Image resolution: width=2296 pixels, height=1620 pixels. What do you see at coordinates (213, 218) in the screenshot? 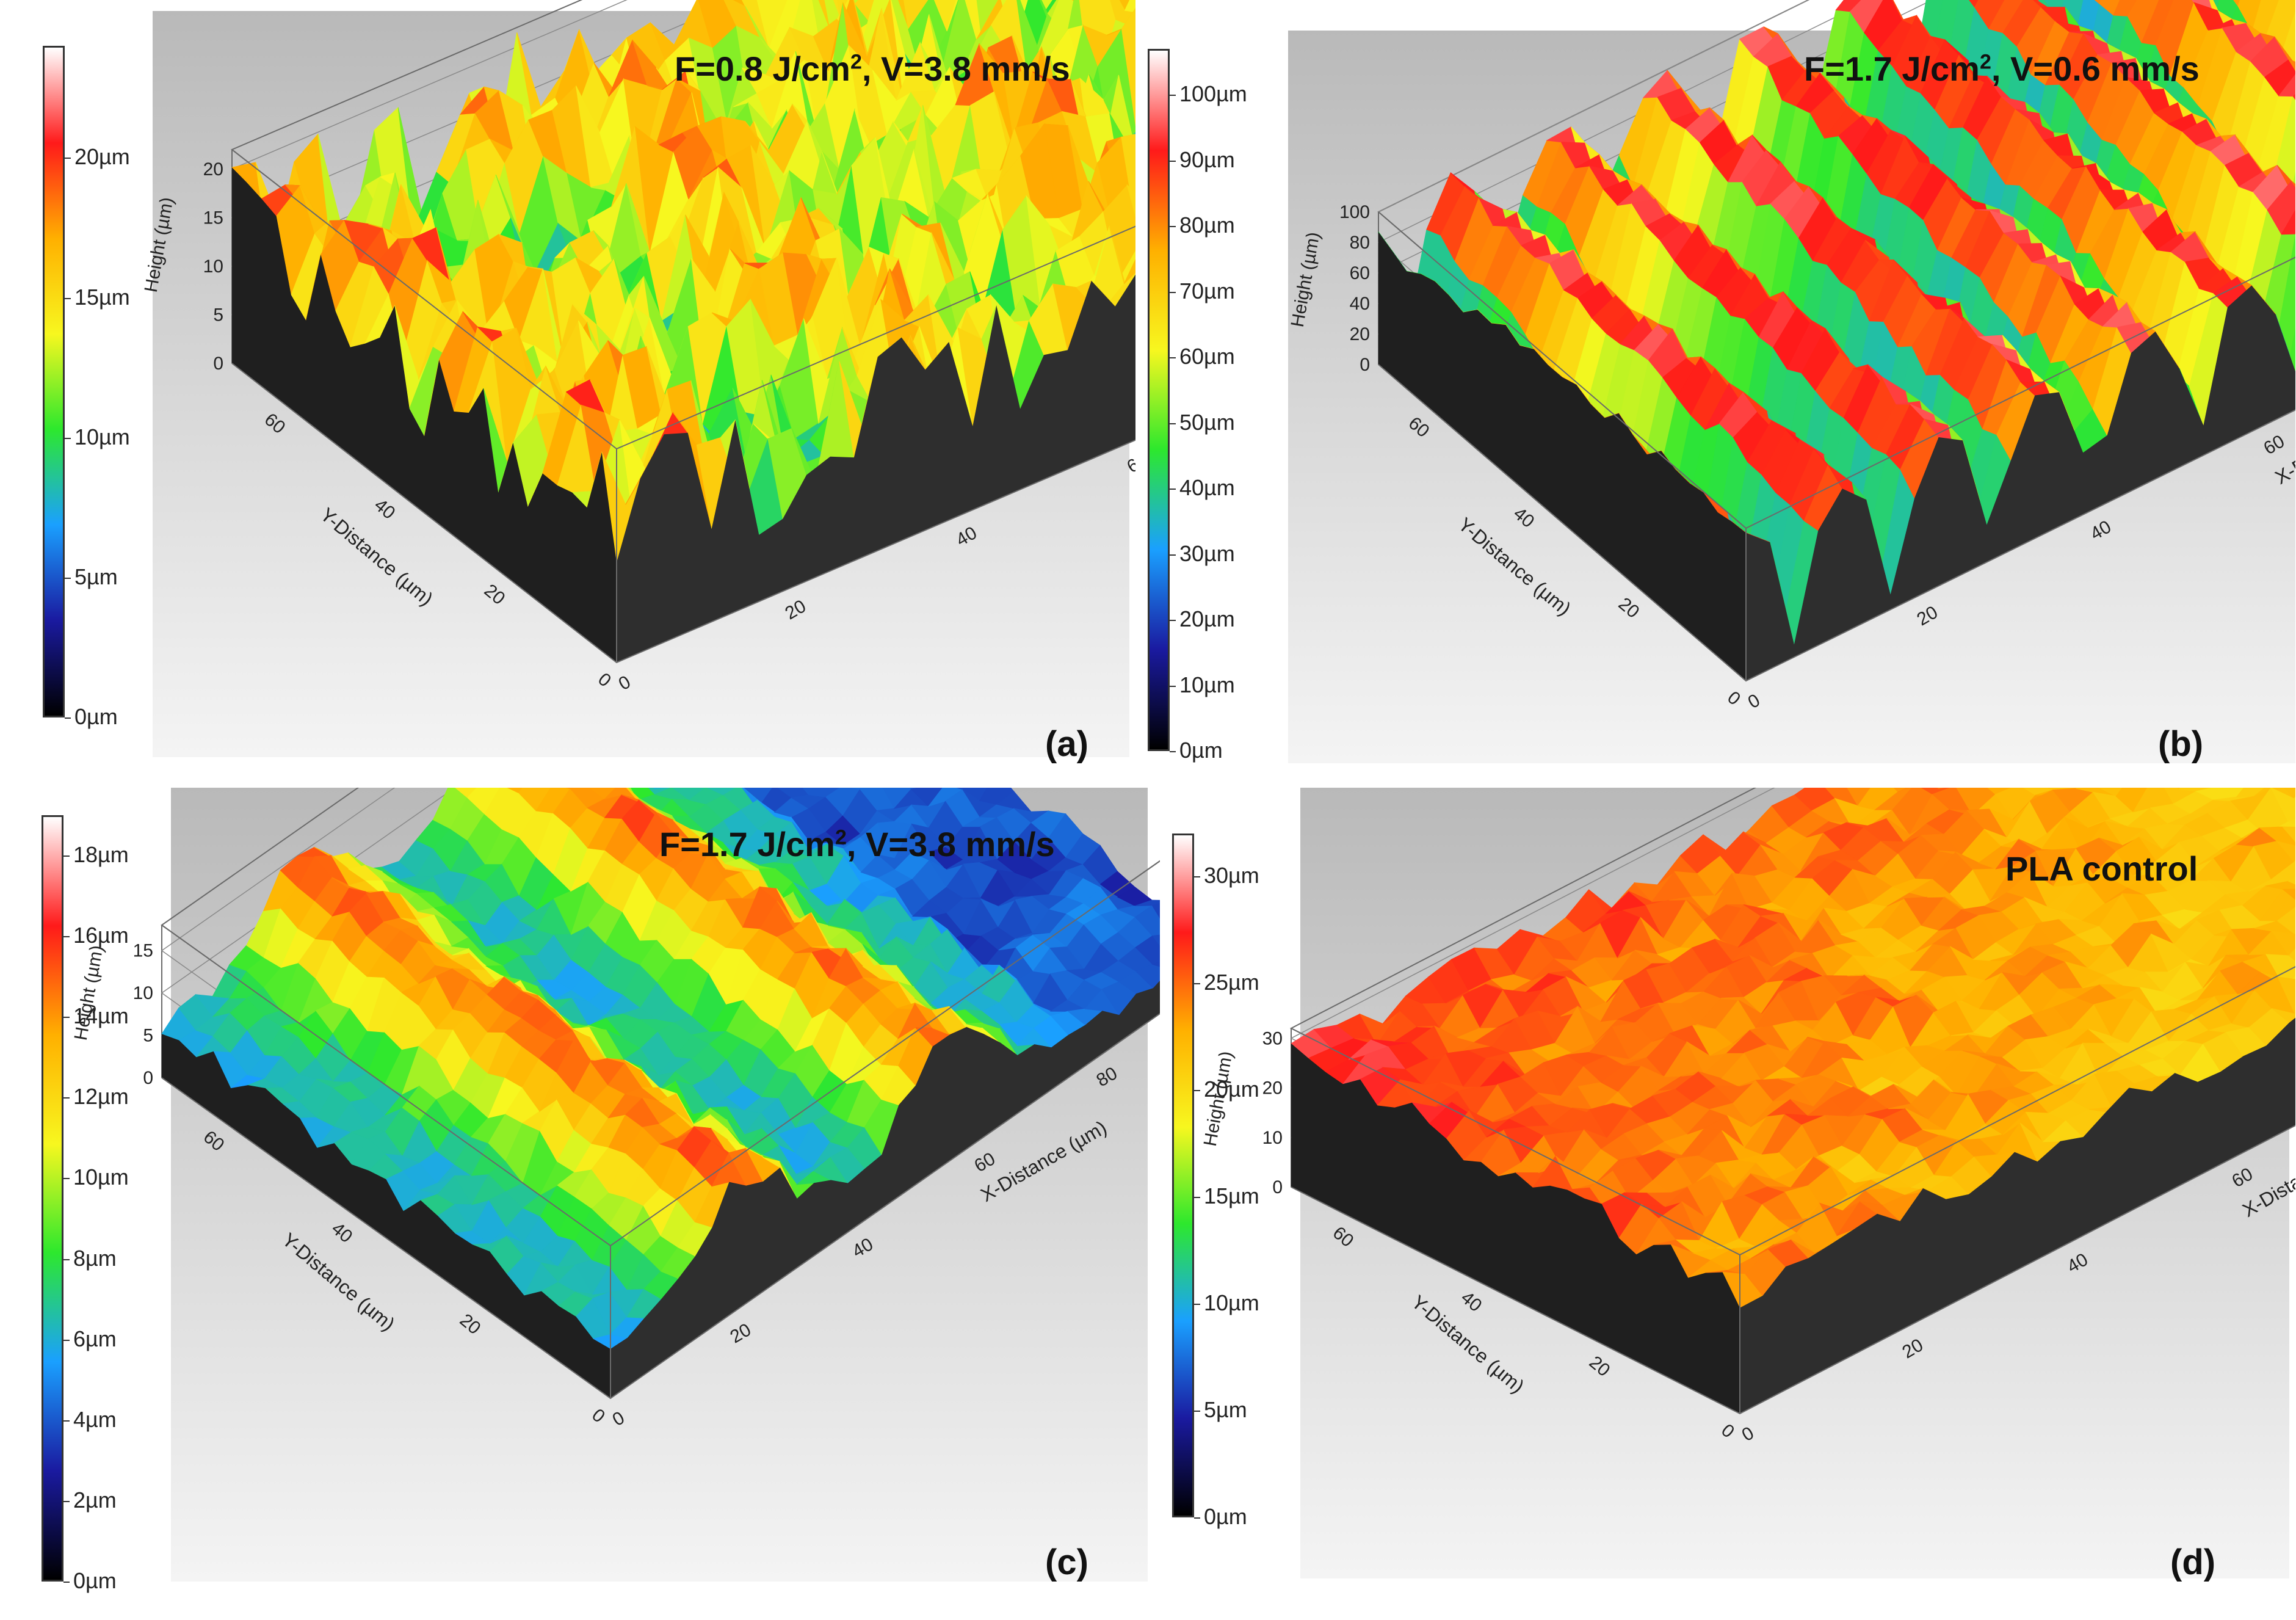
I see `height-tick-label: 15` at bounding box center [213, 218].